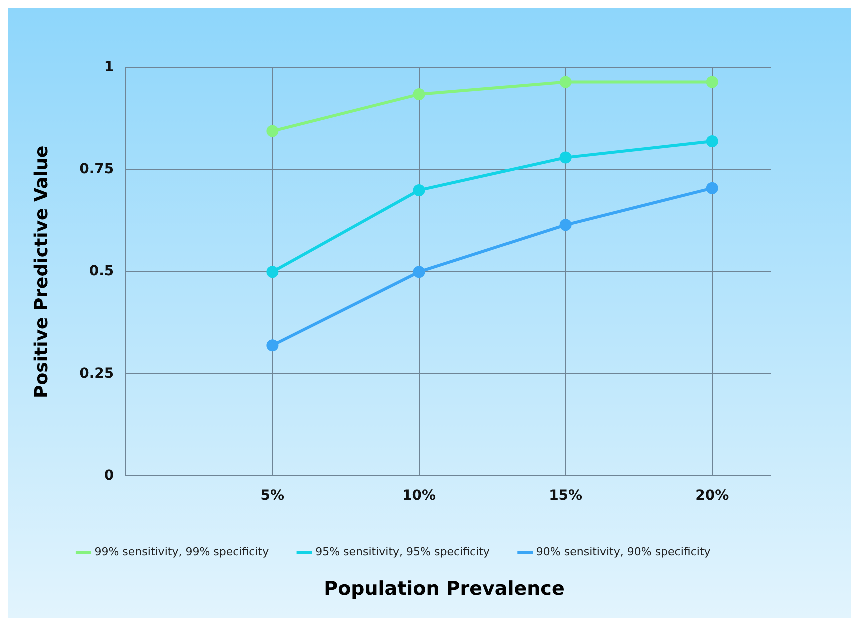 The height and width of the screenshot is (626, 859). Describe the element at coordinates (101, 272) in the screenshot. I see `y-tick-label: 0.5` at that location.